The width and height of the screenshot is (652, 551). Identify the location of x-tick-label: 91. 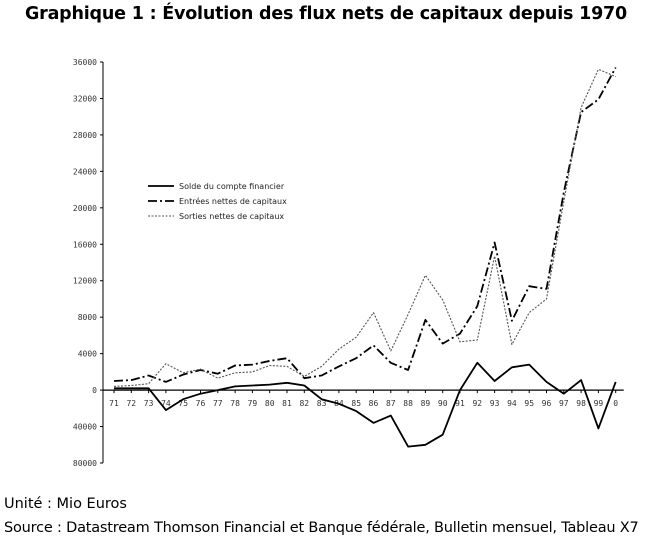
(460, 403).